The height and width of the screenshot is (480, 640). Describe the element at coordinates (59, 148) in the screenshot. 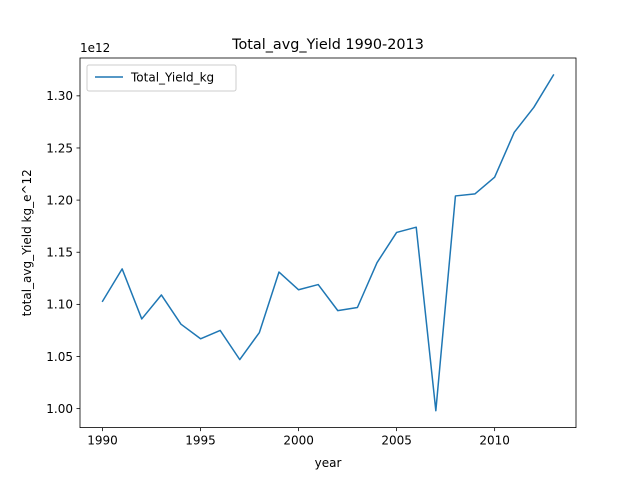

I see `y-tick-label: 1.25` at that location.